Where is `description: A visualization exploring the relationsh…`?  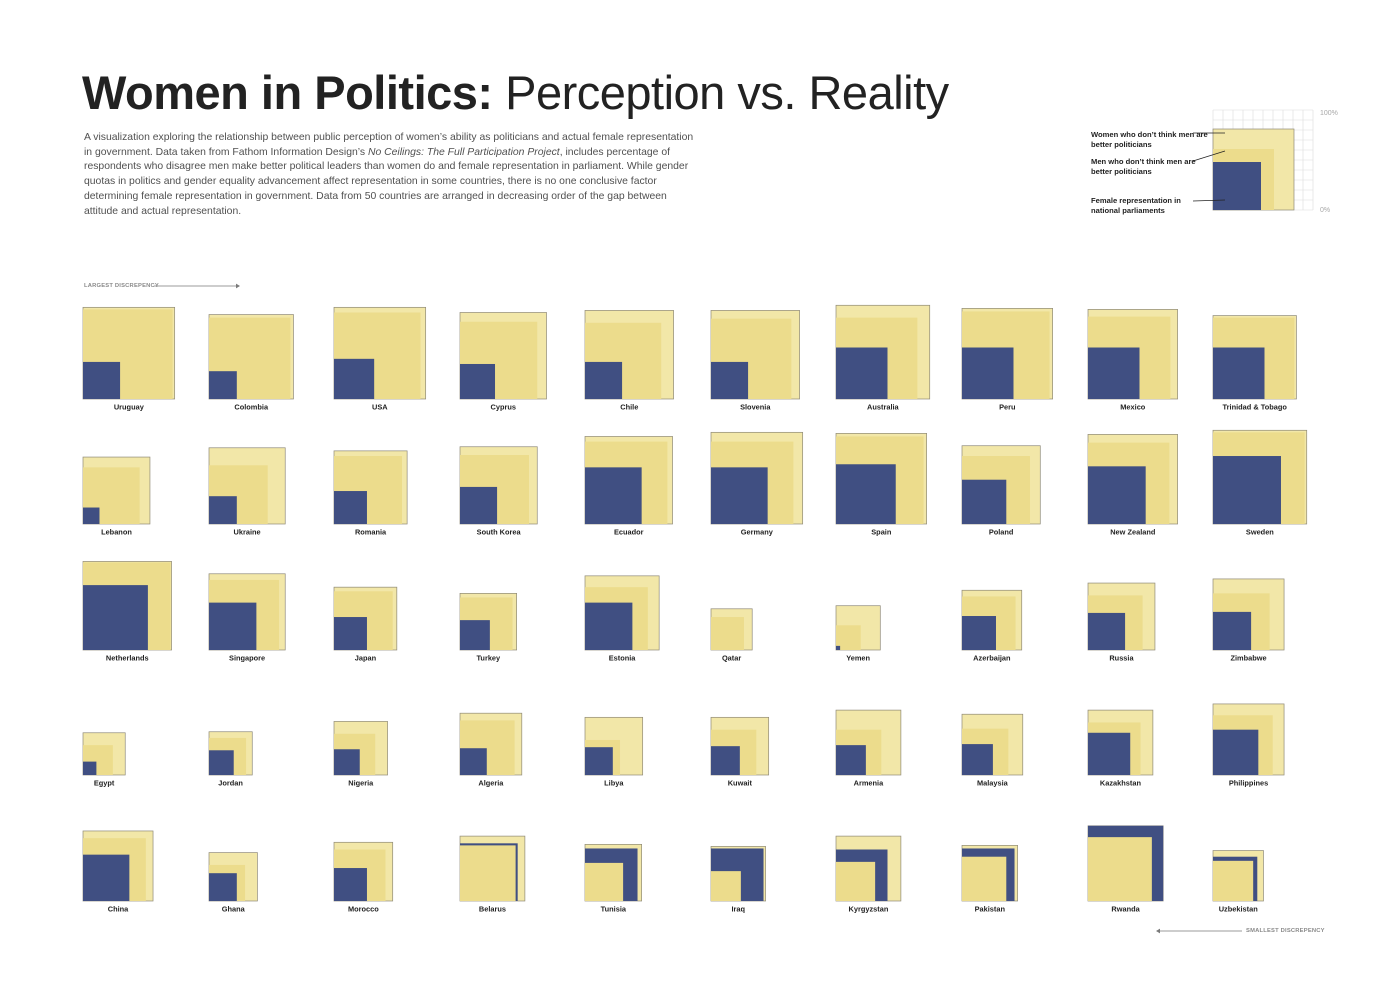
description: A visualization exploring the relationsh… is located at coordinates (390, 175).